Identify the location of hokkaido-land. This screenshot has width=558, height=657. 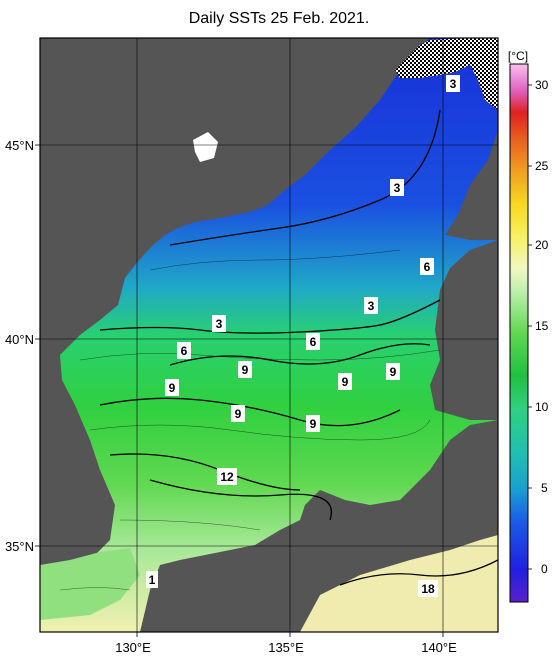
(471, 185).